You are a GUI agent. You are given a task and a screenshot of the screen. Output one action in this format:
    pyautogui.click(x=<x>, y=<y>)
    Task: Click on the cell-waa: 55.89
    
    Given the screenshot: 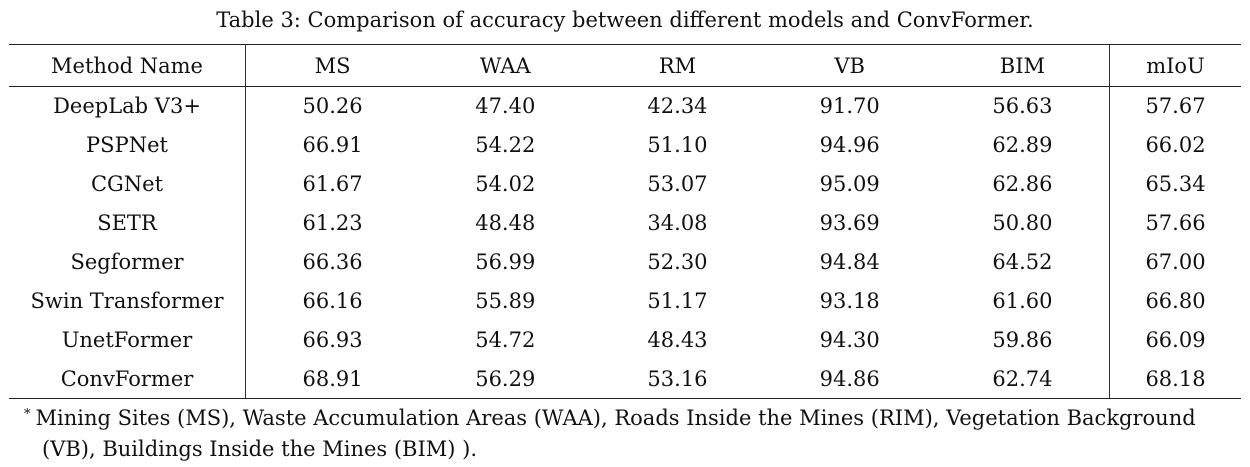 What is the action you would take?
    pyautogui.click(x=505, y=301)
    